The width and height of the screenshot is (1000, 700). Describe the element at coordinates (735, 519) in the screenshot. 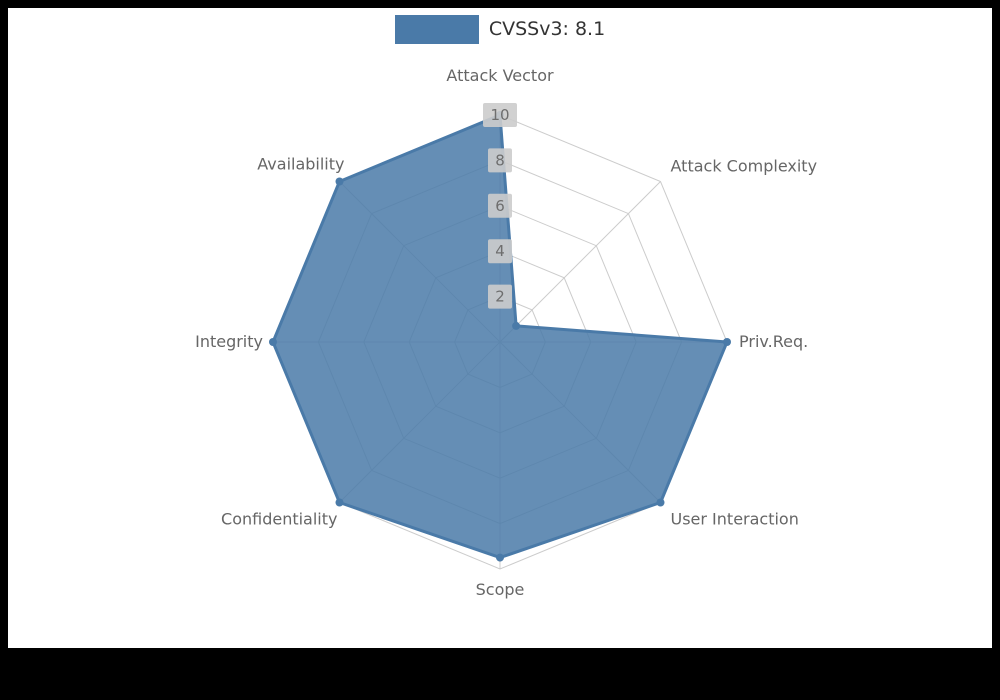

I see `axis-label-user-interaction: User Interaction` at that location.